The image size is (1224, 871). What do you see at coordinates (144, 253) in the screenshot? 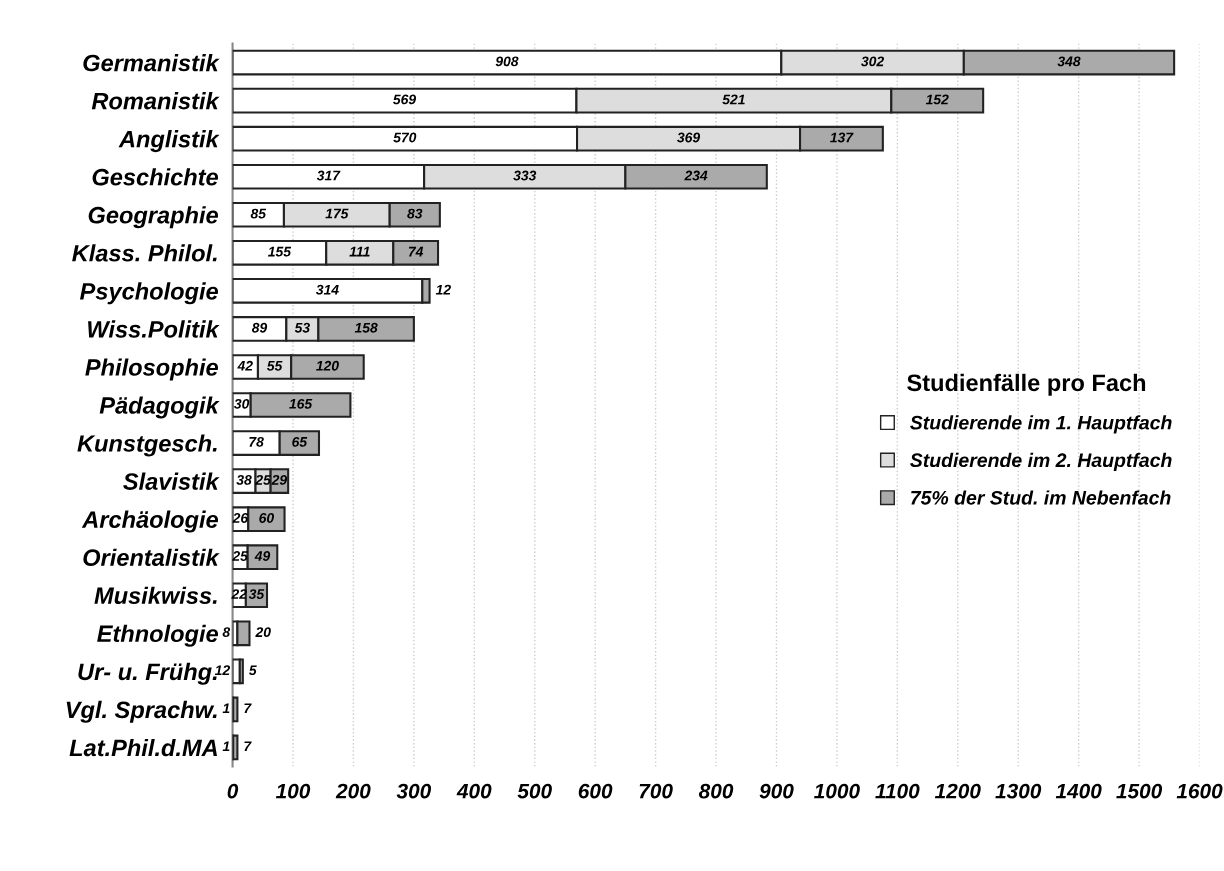
I see `y-tick-label: Klass. Philol.` at bounding box center [144, 253].